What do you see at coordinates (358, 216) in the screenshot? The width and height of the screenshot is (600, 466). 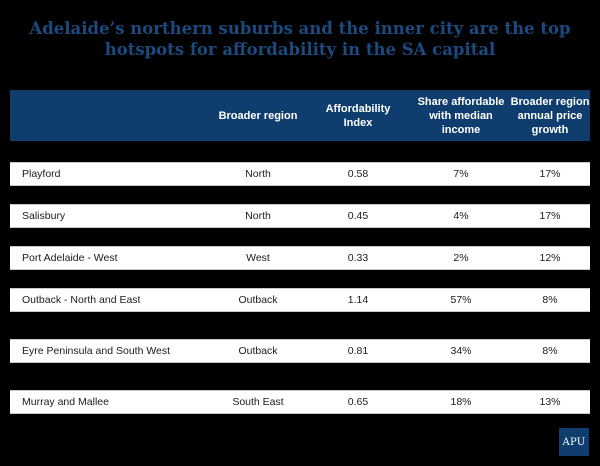 I see `row-index: 0.45` at bounding box center [358, 216].